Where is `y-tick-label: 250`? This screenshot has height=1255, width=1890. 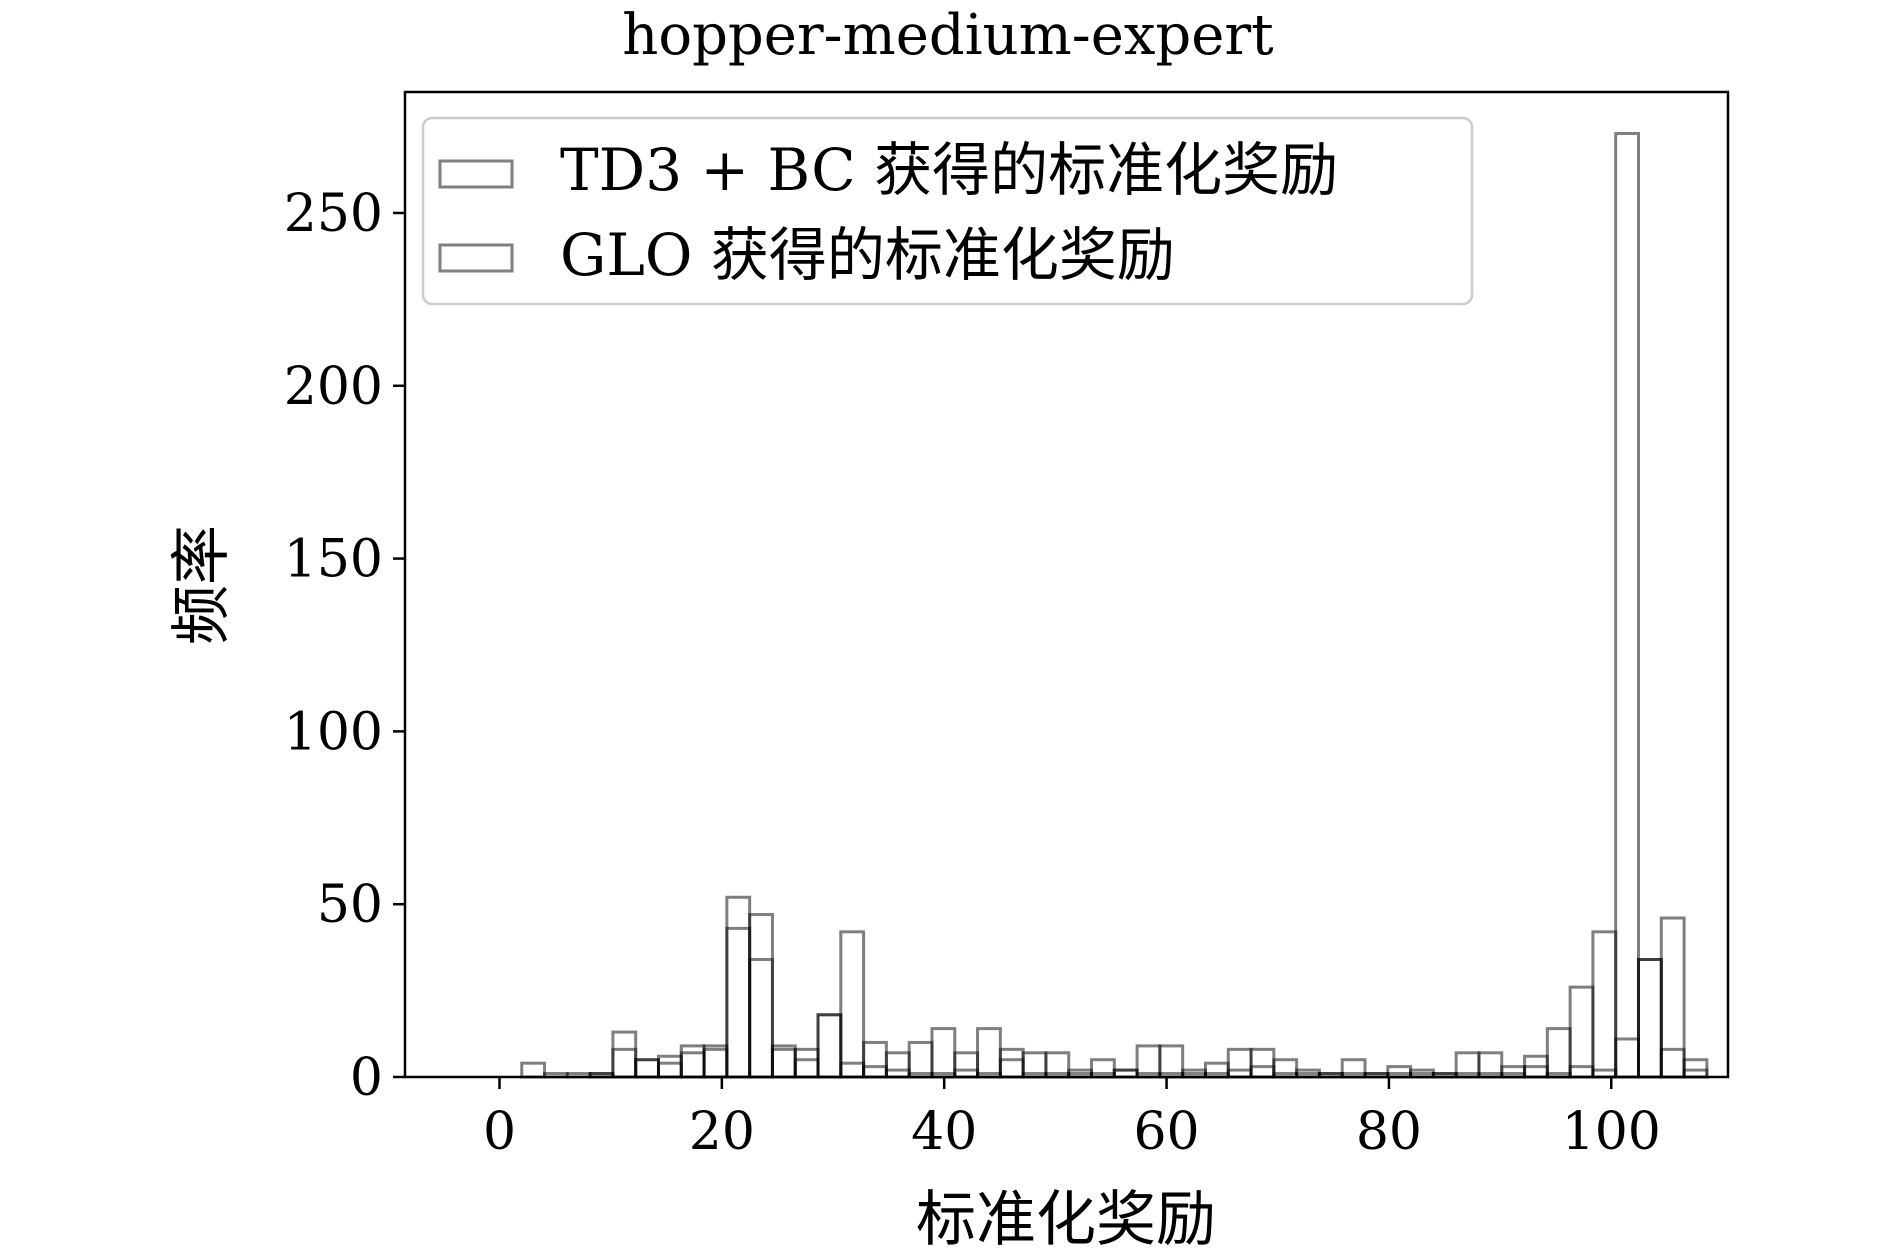 y-tick-label: 250 is located at coordinates (333, 214).